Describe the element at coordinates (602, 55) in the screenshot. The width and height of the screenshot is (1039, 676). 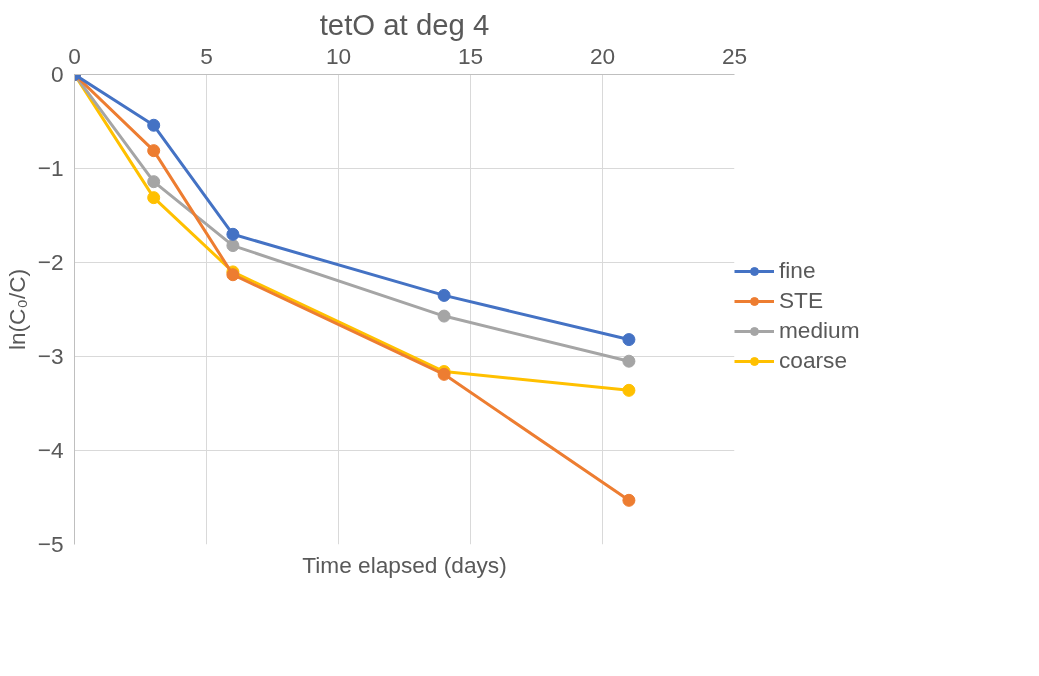
I see `x-tick-label: 20` at that location.